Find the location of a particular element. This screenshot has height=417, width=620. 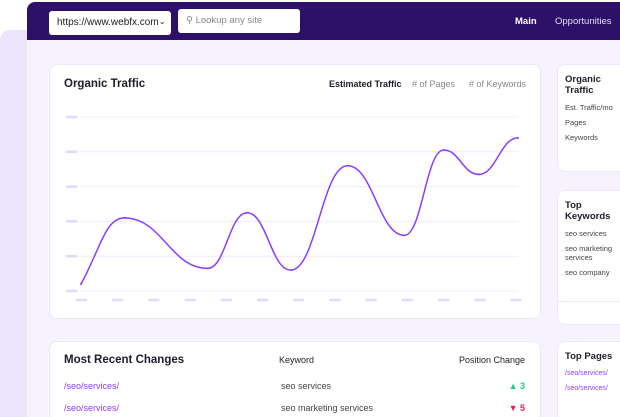

summary-row: Keywords is located at coordinates (581, 137).